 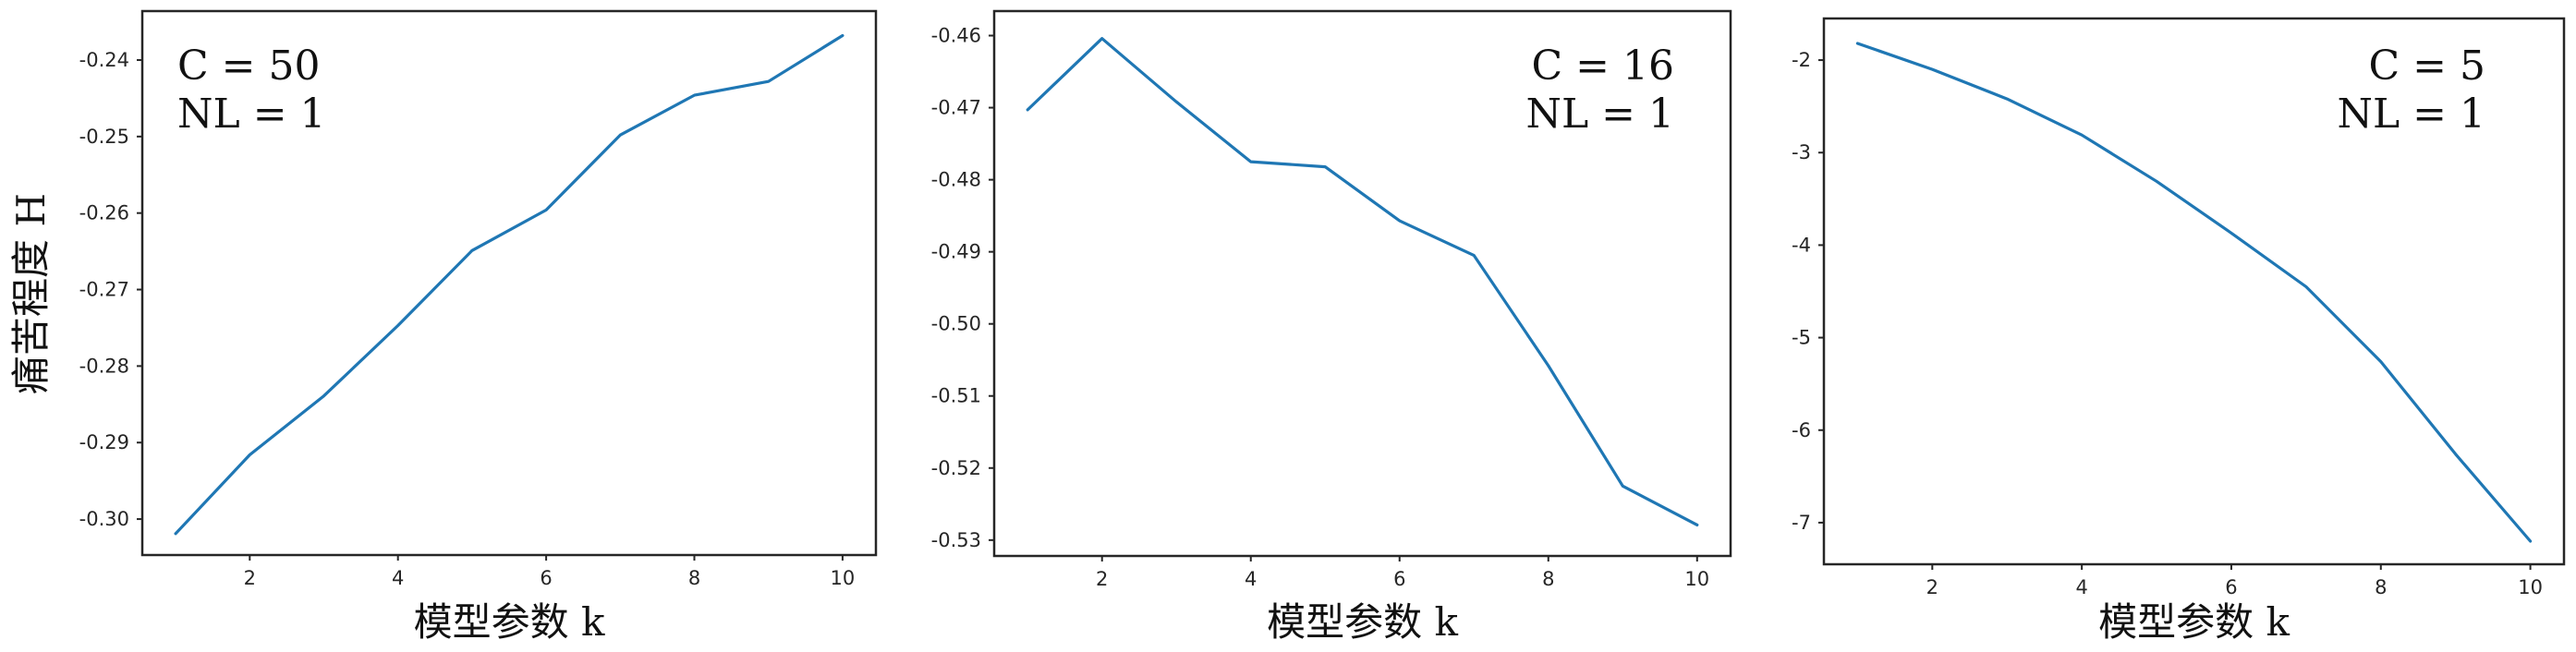 I want to click on y-tick-label: -0.25, so click(x=104, y=137).